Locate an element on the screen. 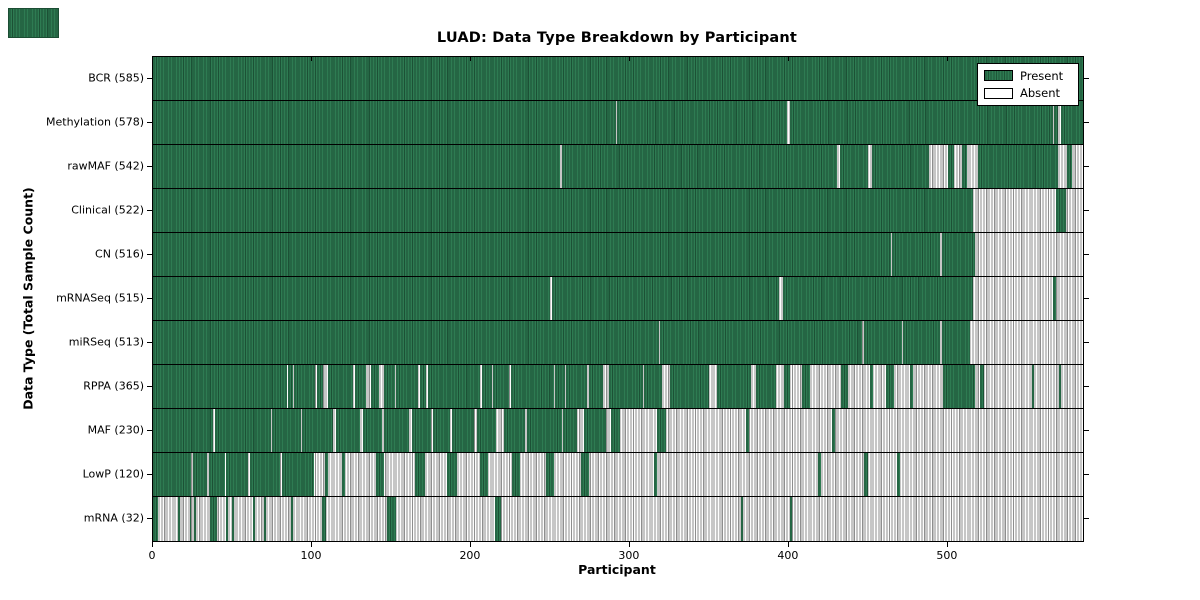 The image size is (1200, 600). matrix-row-cn is located at coordinates (618, 255).